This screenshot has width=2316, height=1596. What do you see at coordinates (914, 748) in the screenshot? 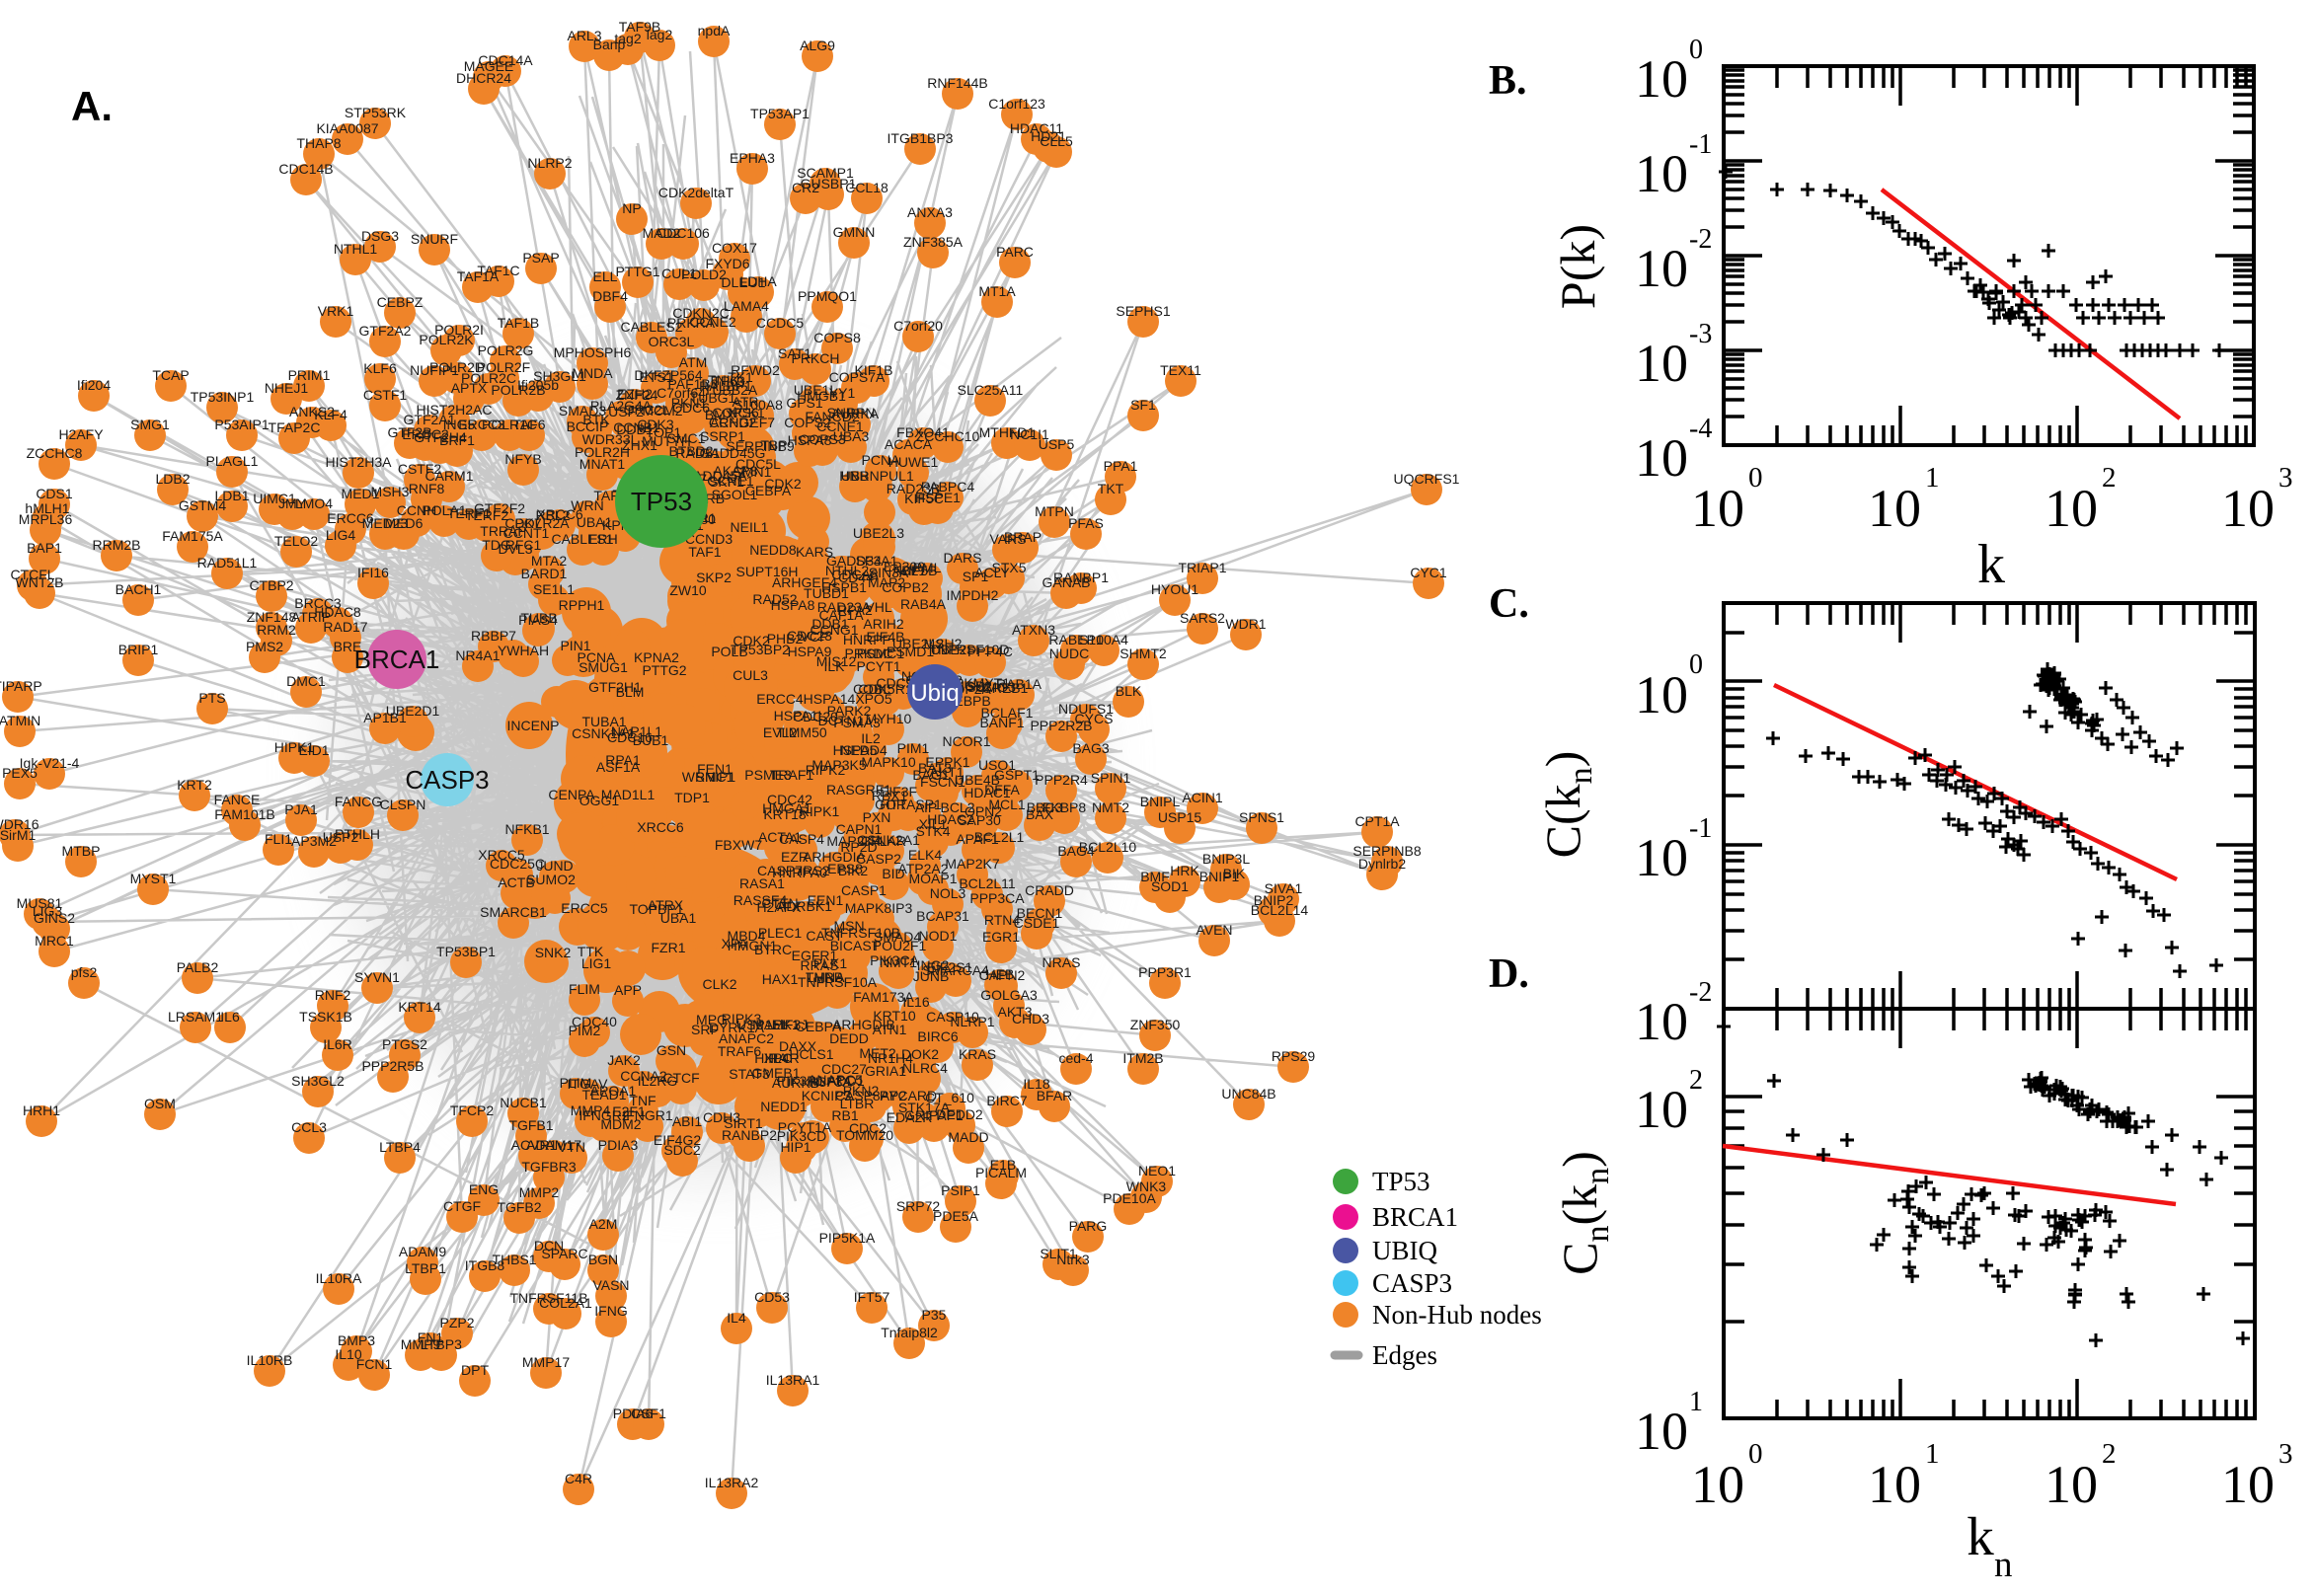
I see `svg-text: PIM1` at bounding box center [914, 748].